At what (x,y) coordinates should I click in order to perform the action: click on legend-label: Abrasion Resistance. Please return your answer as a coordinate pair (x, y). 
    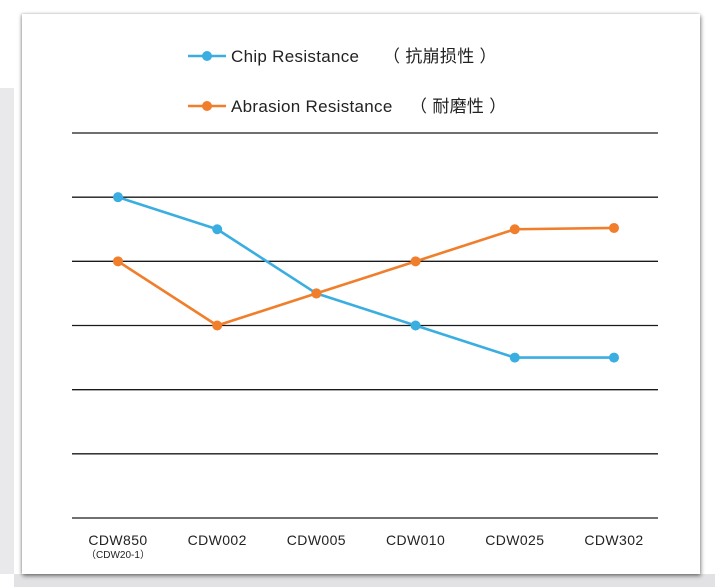
    Looking at the image, I should click on (312, 106).